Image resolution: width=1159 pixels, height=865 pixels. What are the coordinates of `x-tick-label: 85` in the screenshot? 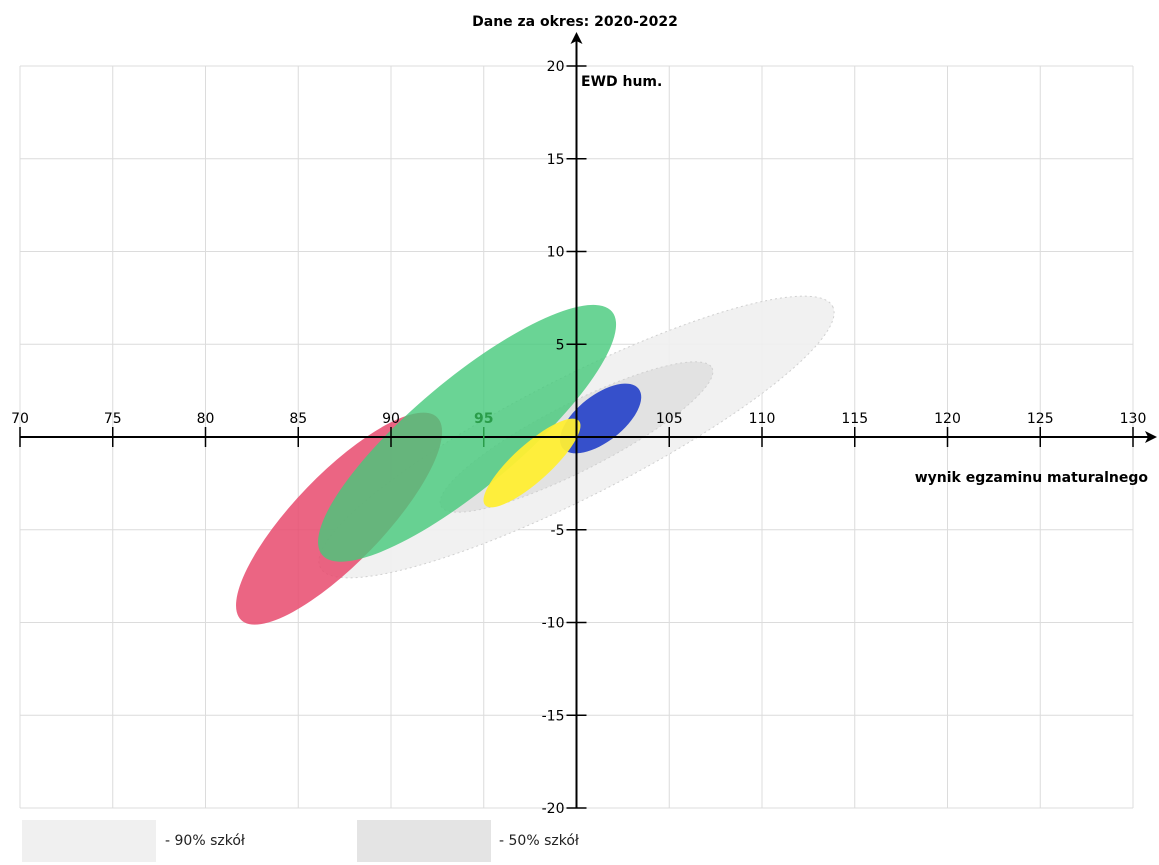 It's located at (298, 419).